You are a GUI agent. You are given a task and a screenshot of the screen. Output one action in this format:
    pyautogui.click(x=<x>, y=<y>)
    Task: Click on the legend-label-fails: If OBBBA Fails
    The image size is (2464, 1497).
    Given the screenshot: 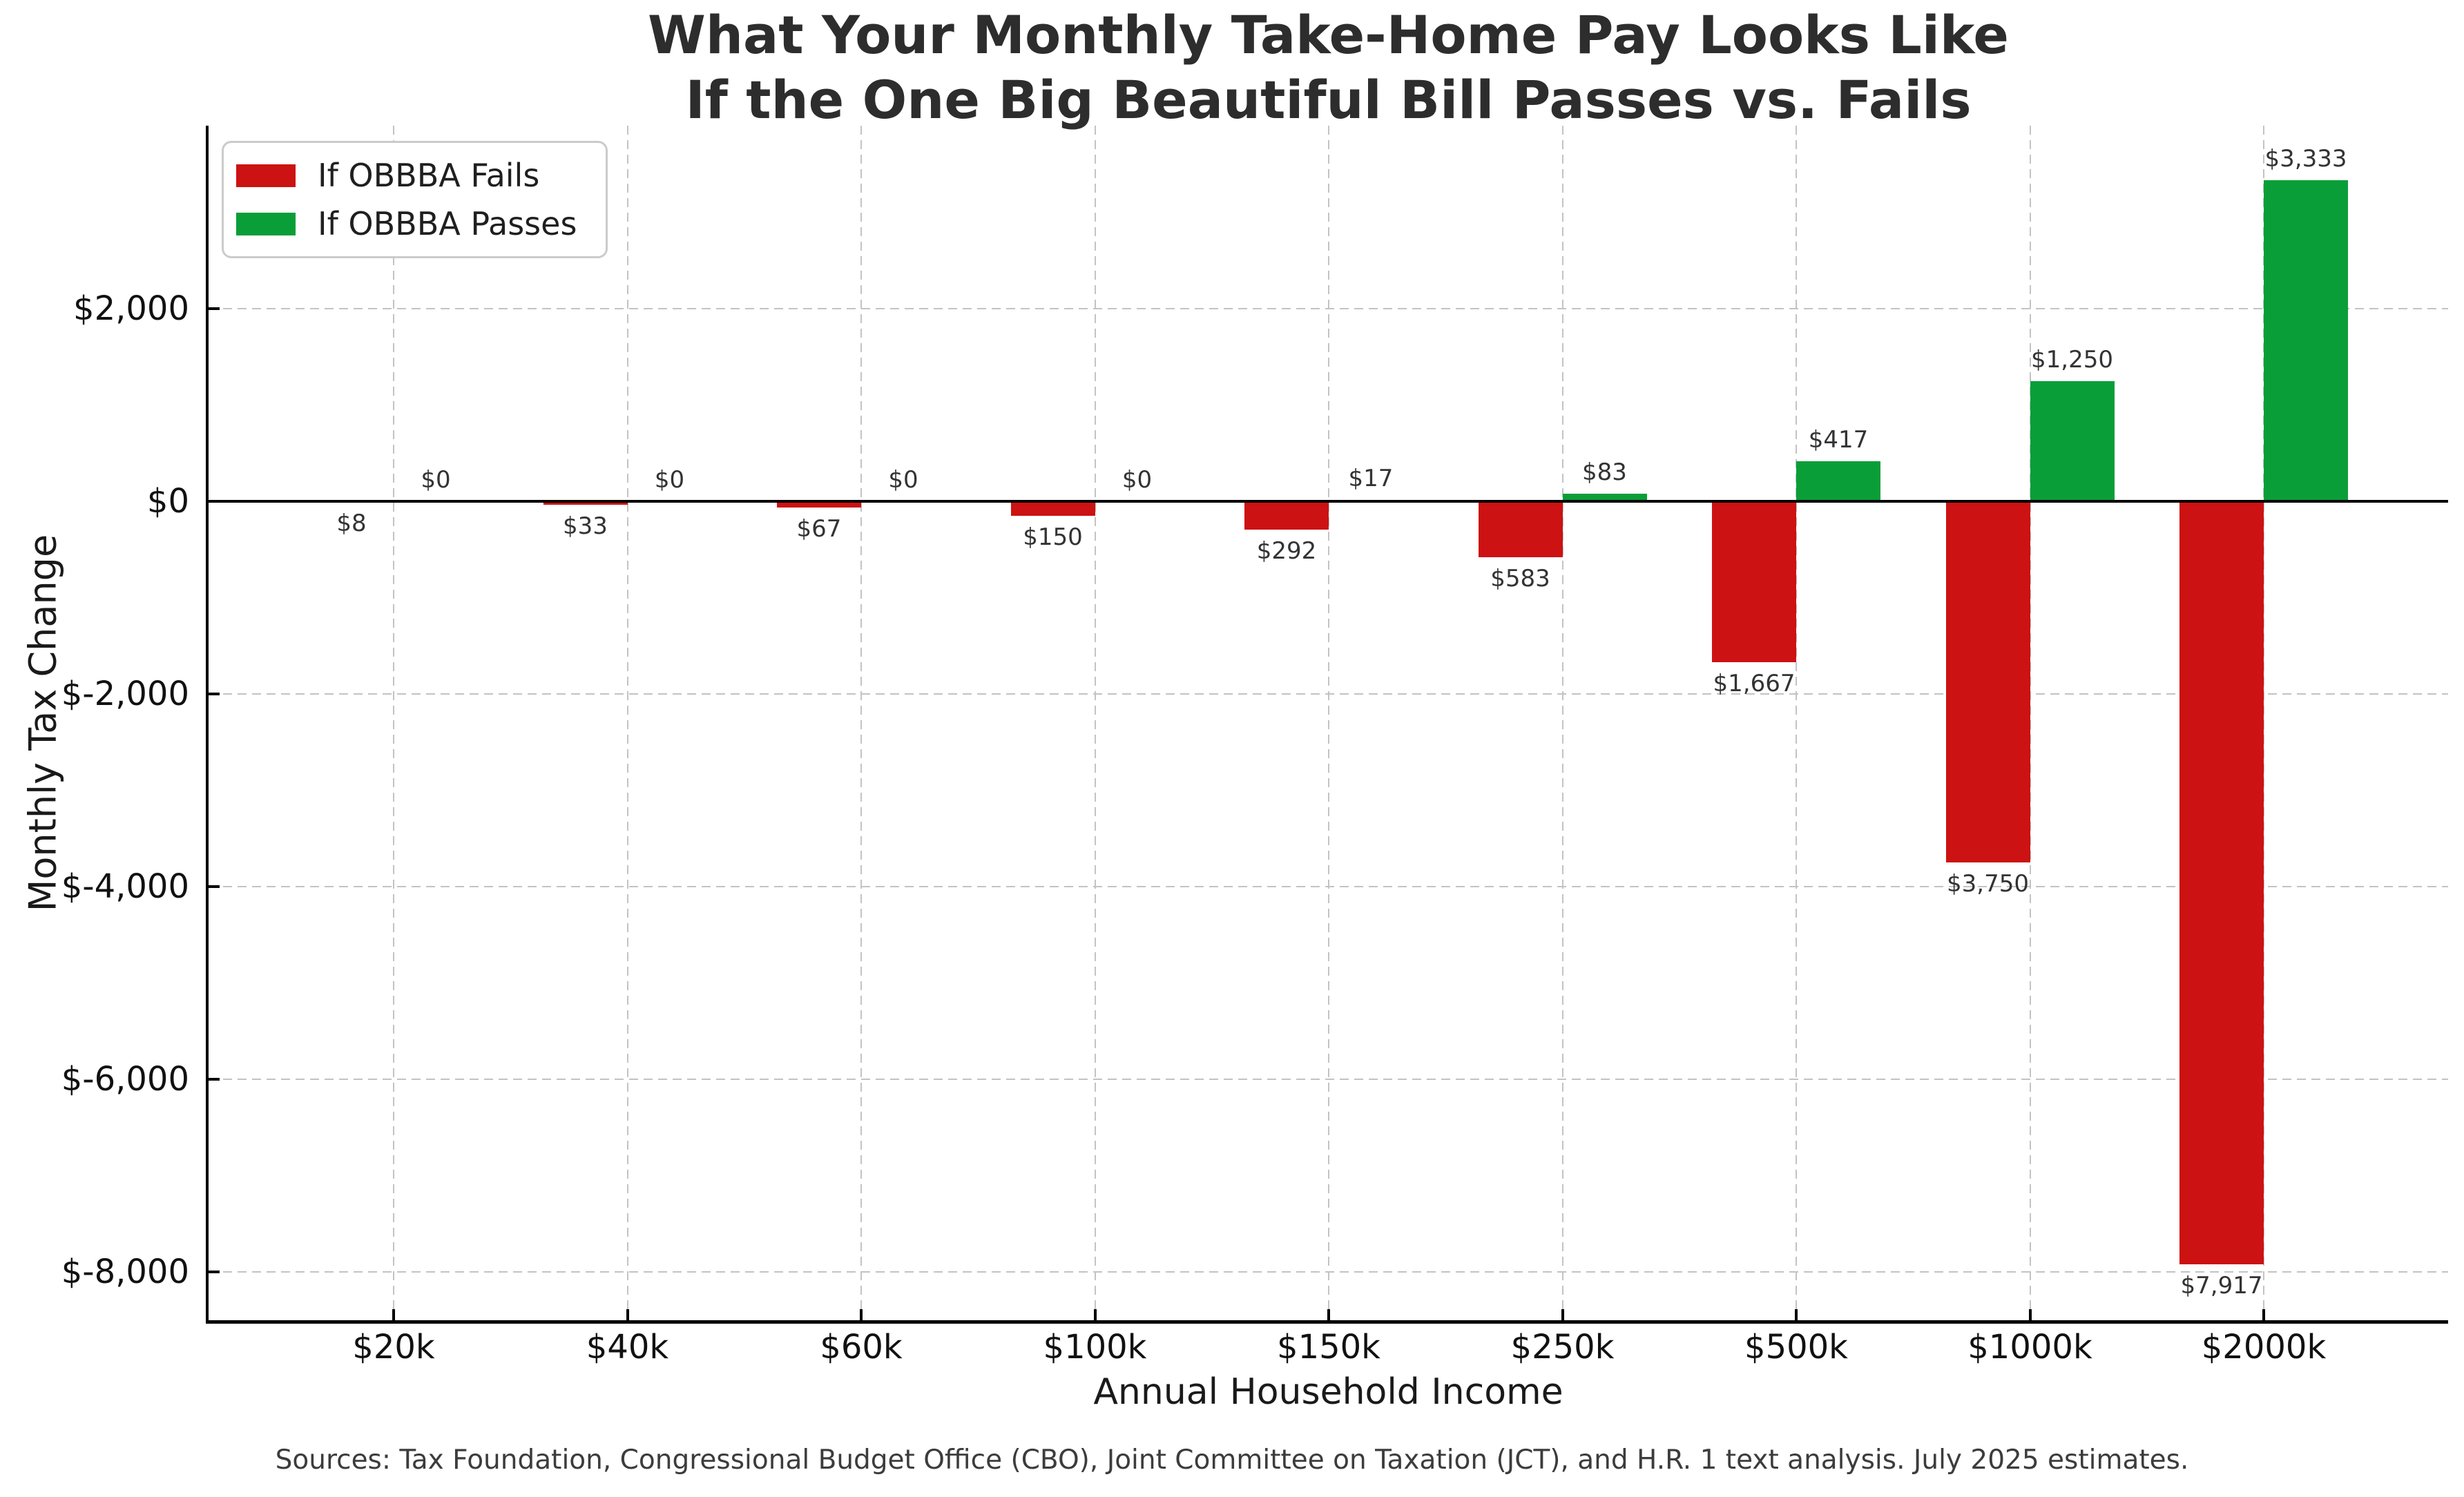 What is the action you would take?
    pyautogui.click(x=429, y=175)
    